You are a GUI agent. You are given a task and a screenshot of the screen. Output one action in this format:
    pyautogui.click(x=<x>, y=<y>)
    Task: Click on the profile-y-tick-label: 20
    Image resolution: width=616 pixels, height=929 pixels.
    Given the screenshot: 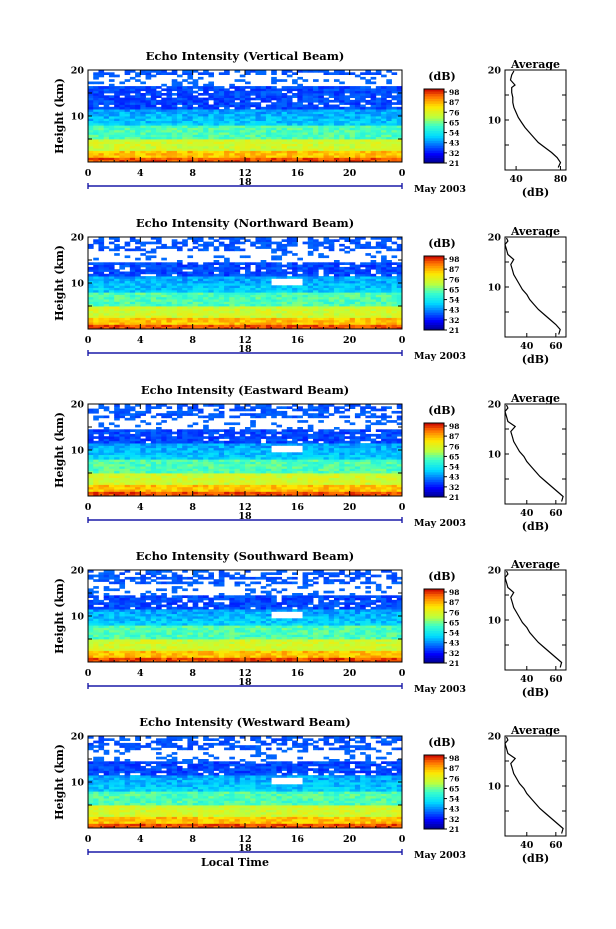 What is the action you would take?
    pyautogui.click(x=495, y=71)
    